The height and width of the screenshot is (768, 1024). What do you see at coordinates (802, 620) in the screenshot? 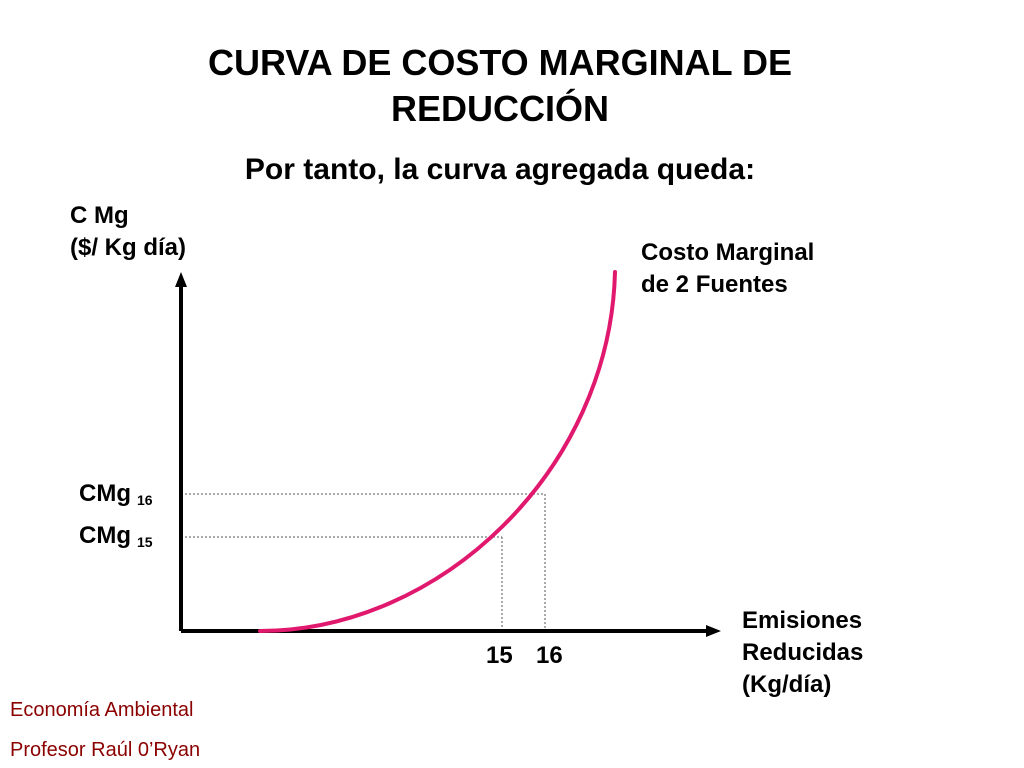
I see `x-axis-label-line-1: Emisiones` at bounding box center [802, 620].